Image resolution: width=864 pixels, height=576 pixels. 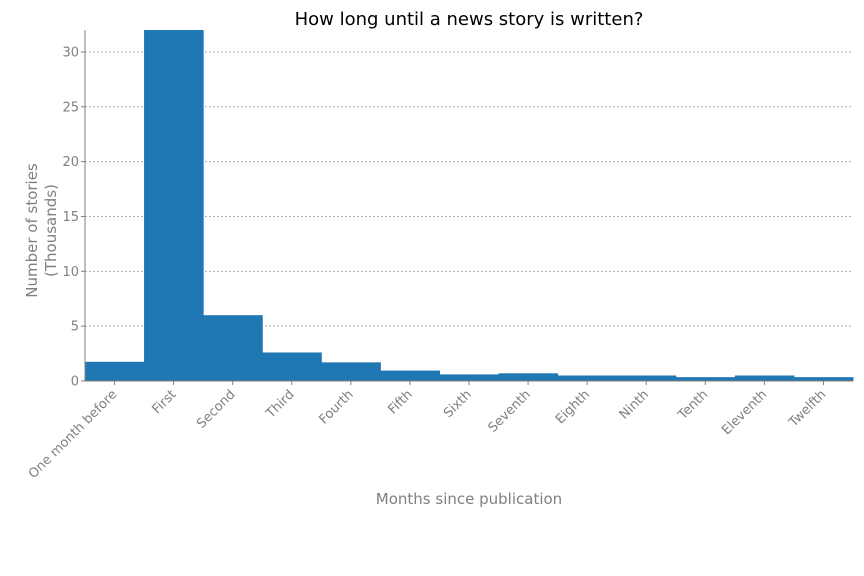 What do you see at coordinates (634, 404) in the screenshot?
I see `x-tick-label: Ninth` at bounding box center [634, 404].